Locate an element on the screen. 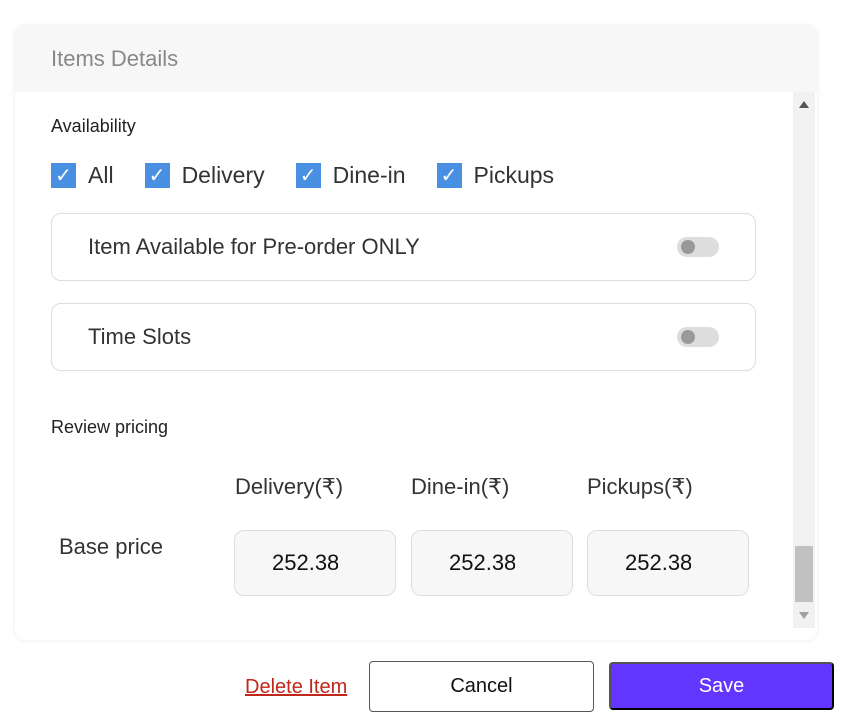 The height and width of the screenshot is (723, 846). column-delivery: Delivery(₹) is located at coordinates (289, 486).